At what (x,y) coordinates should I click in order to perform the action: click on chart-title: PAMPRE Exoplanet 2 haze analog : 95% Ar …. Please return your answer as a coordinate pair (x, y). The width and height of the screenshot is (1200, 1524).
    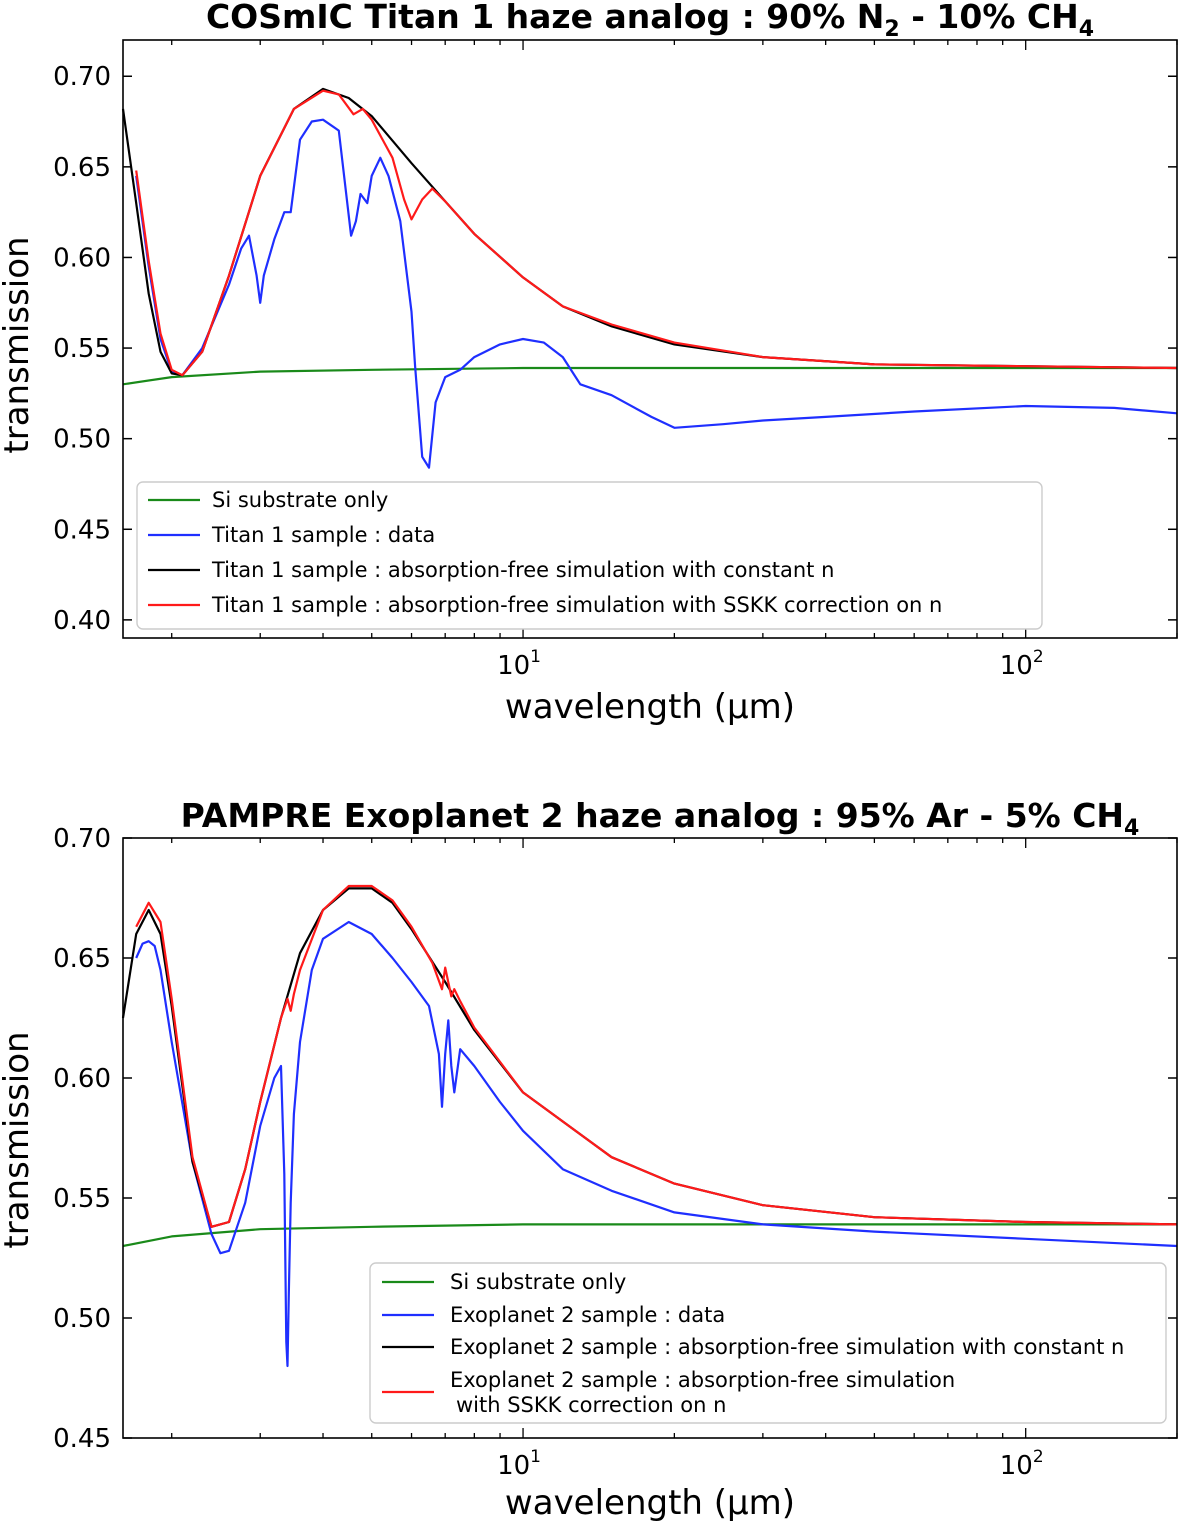
    Looking at the image, I should click on (660, 818).